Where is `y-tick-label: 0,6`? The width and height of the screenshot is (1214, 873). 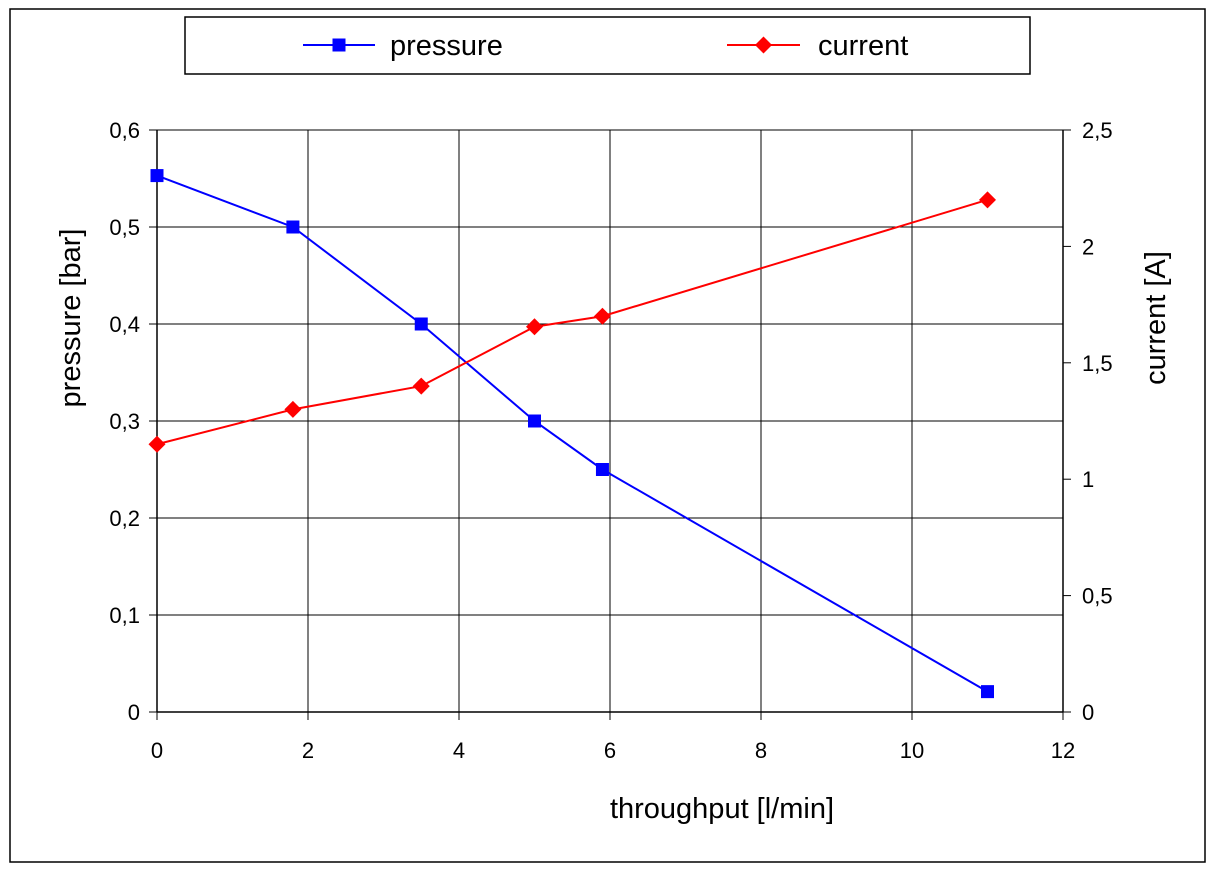 y-tick-label: 0,6 is located at coordinates (124, 130).